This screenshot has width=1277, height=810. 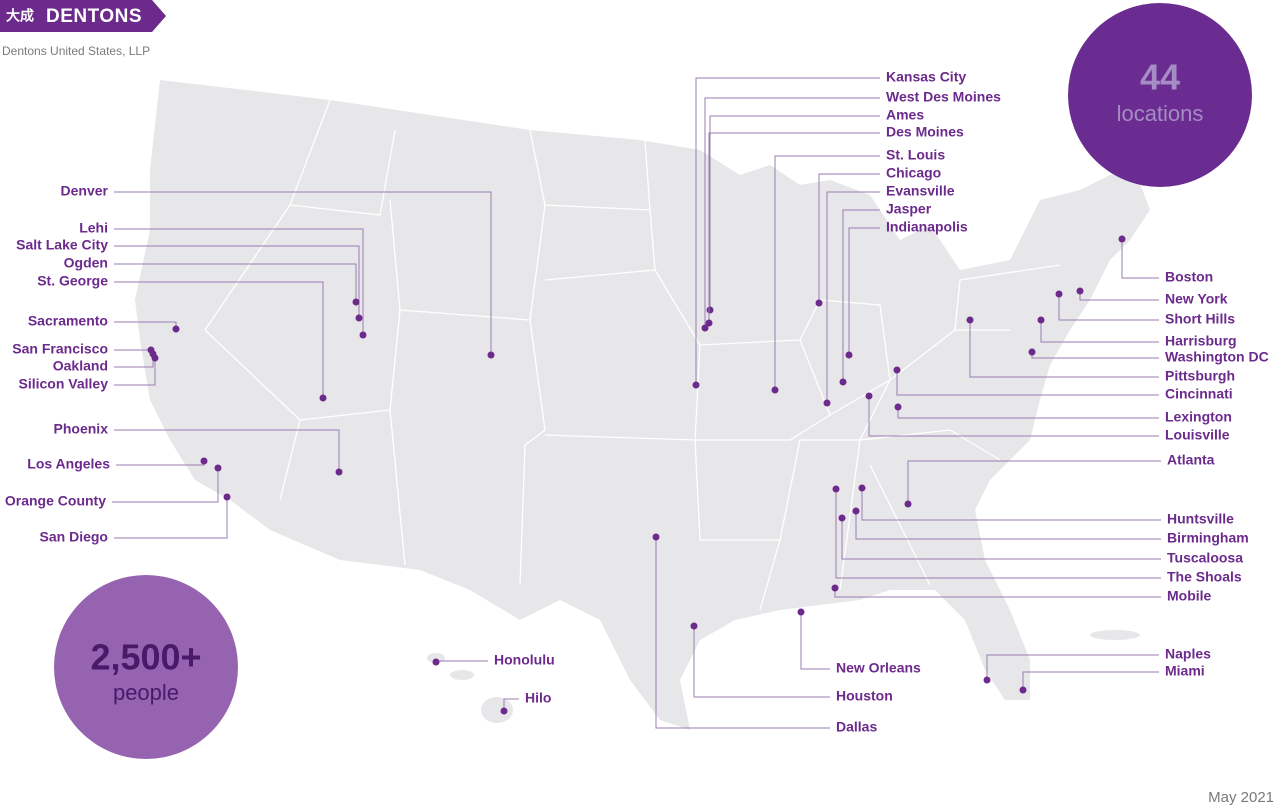 I want to click on stat-value: 2,500+, so click(x=145, y=657).